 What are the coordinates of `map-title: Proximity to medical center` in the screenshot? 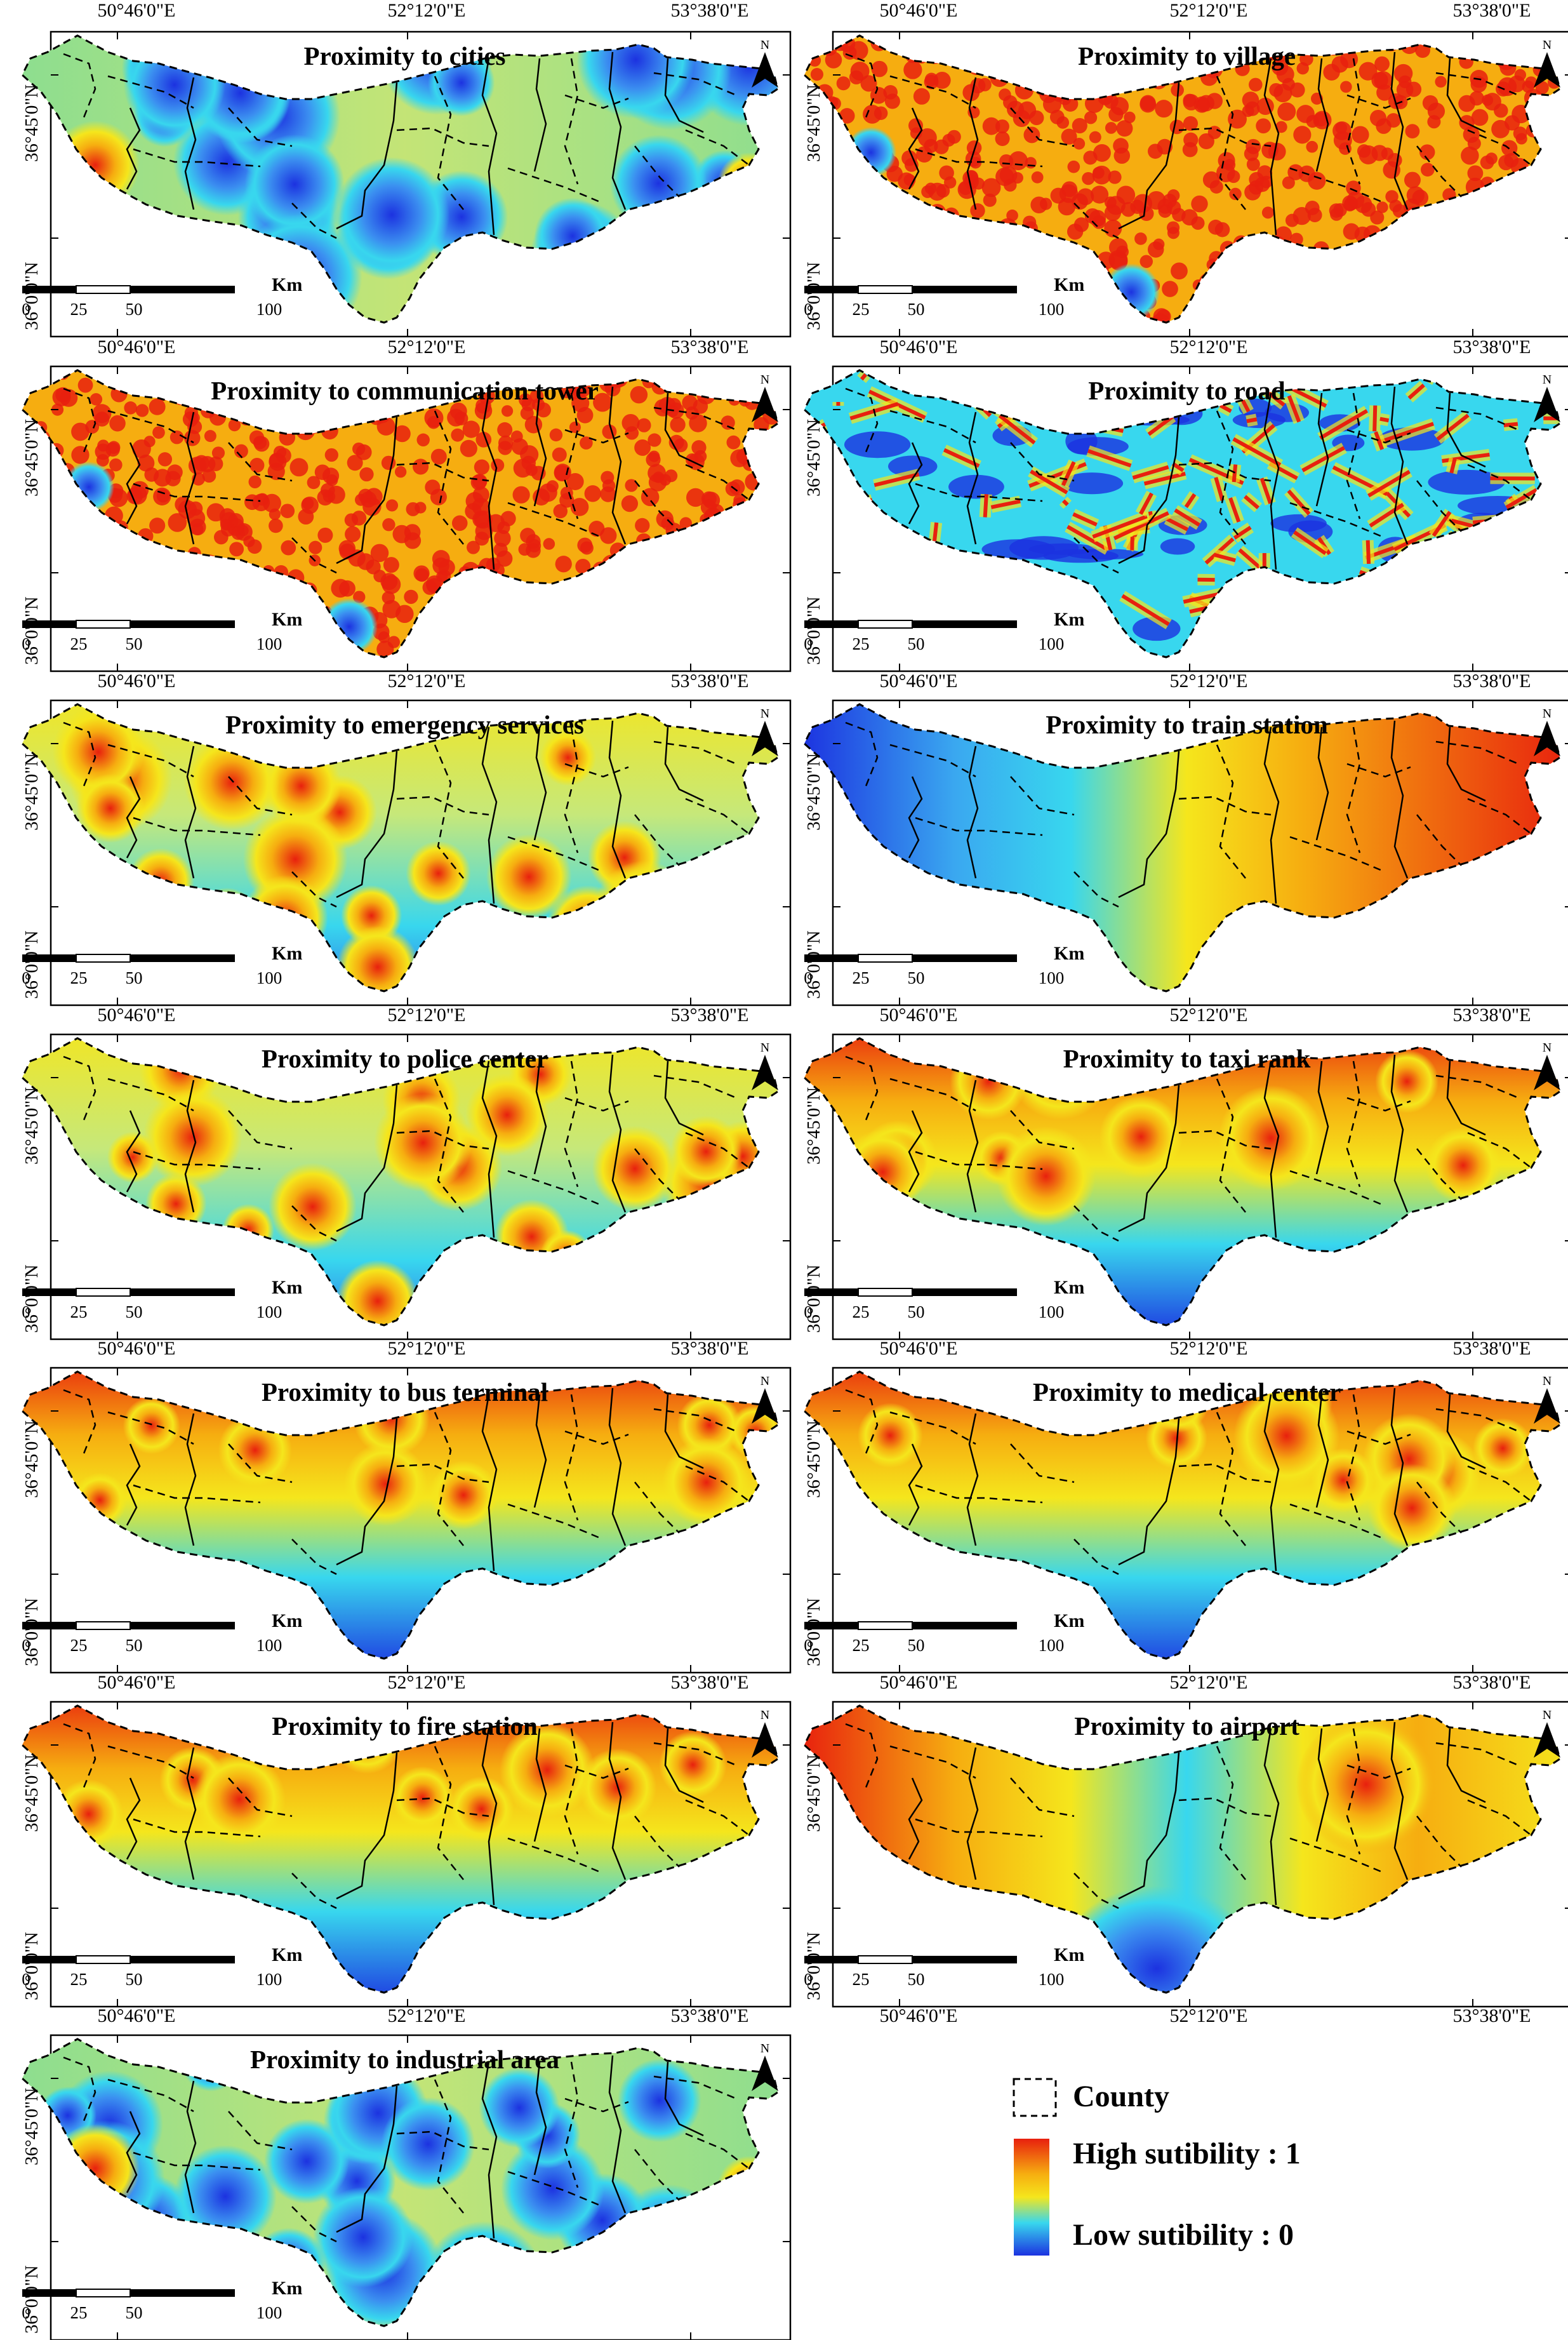 It's located at (1184, 1392).